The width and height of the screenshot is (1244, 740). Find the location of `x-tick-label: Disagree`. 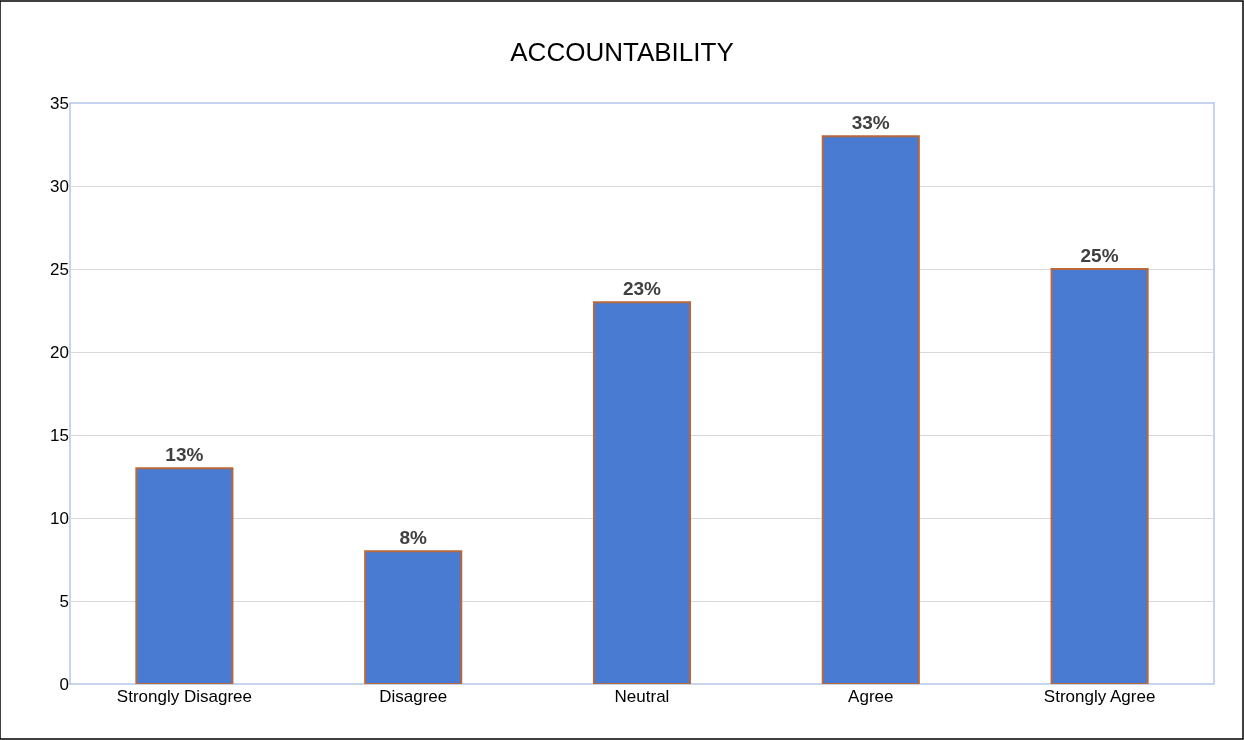

x-tick-label: Disagree is located at coordinates (413, 696).